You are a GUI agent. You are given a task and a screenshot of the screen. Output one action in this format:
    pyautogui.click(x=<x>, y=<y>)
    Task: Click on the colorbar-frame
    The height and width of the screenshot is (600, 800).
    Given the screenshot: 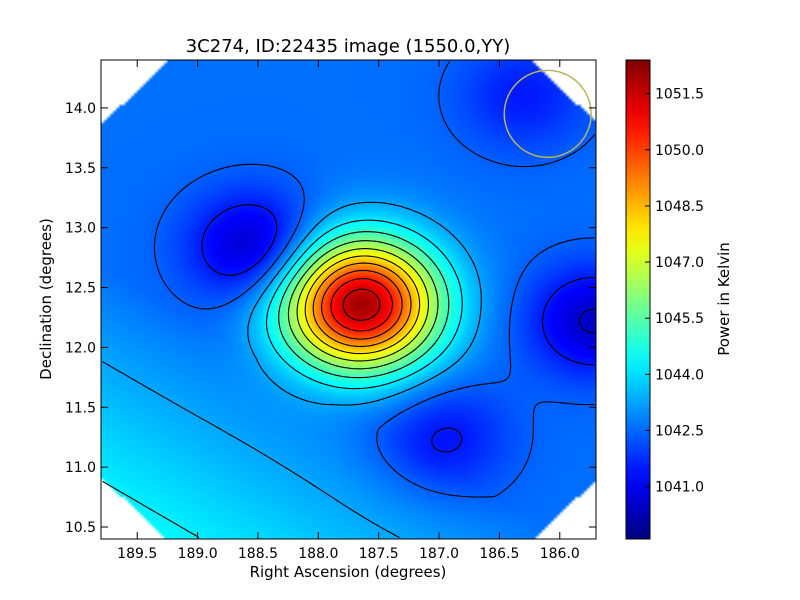 What is the action you would take?
    pyautogui.click(x=638, y=299)
    